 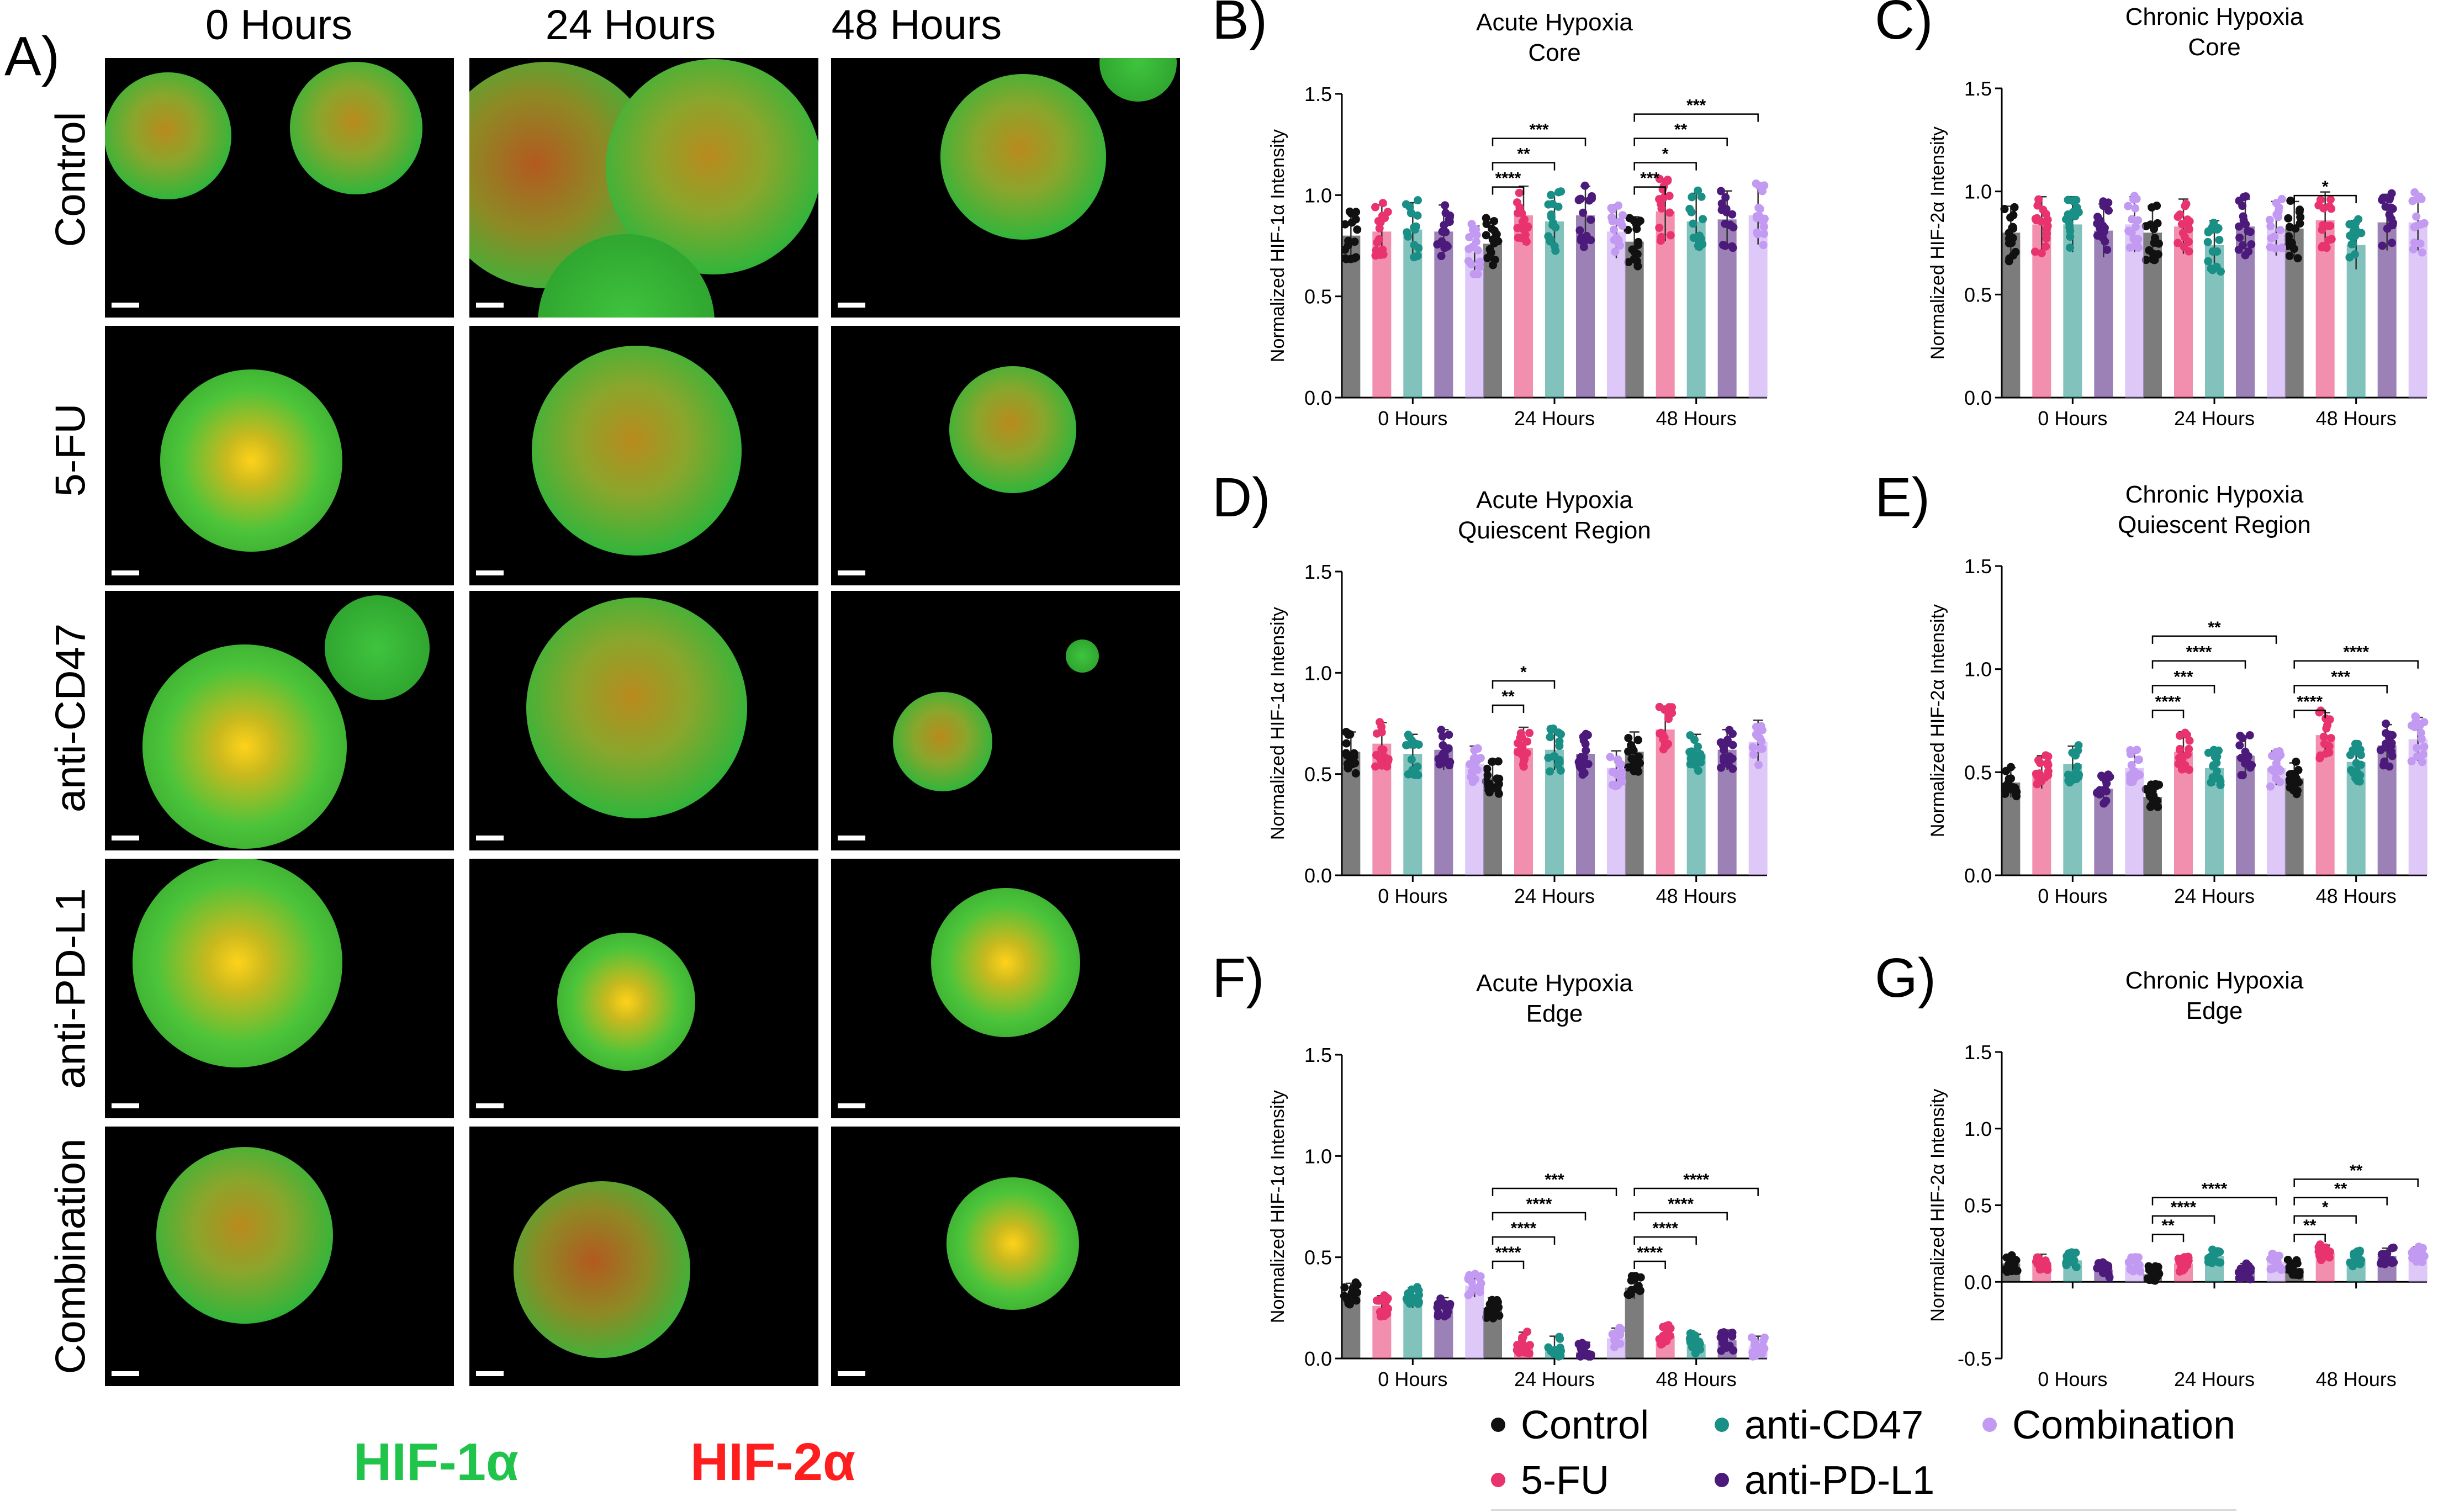 What do you see at coordinates (1412, 1379) in the screenshot?
I see `x-tick-label: 0 Hours` at bounding box center [1412, 1379].